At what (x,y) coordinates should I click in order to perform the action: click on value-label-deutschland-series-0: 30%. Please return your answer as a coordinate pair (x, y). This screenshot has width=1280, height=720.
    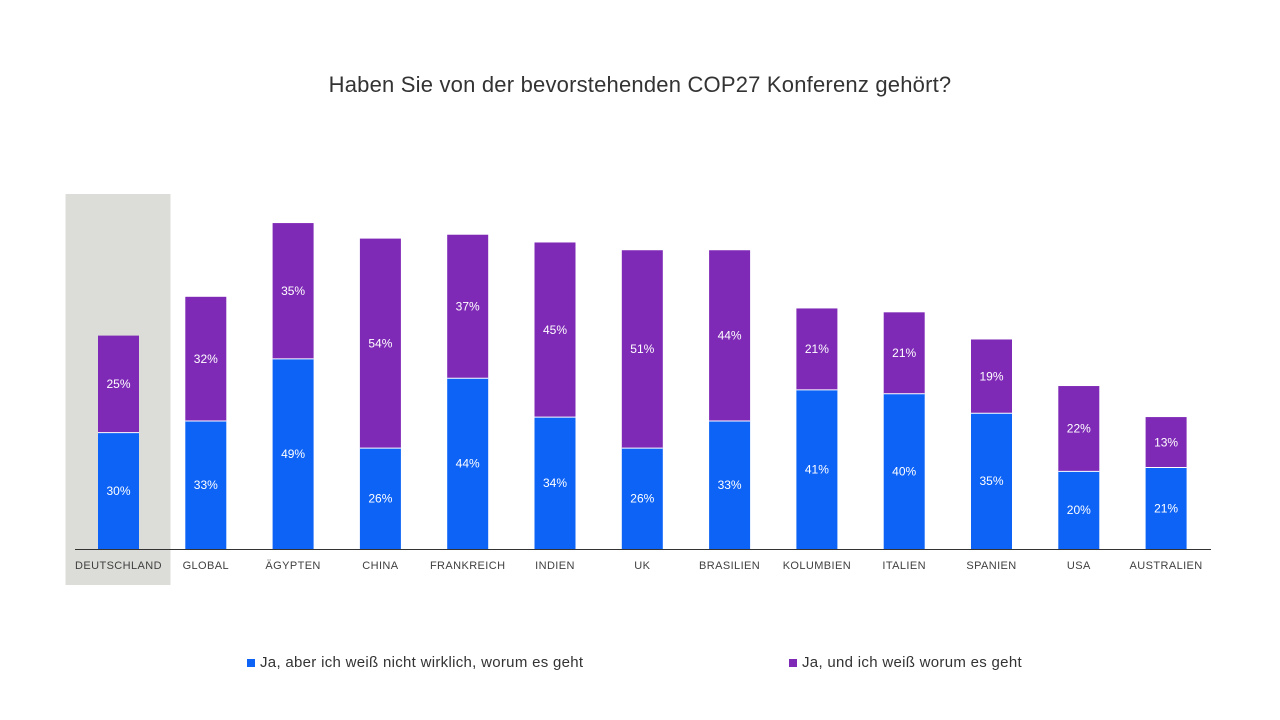
    Looking at the image, I should click on (118, 491).